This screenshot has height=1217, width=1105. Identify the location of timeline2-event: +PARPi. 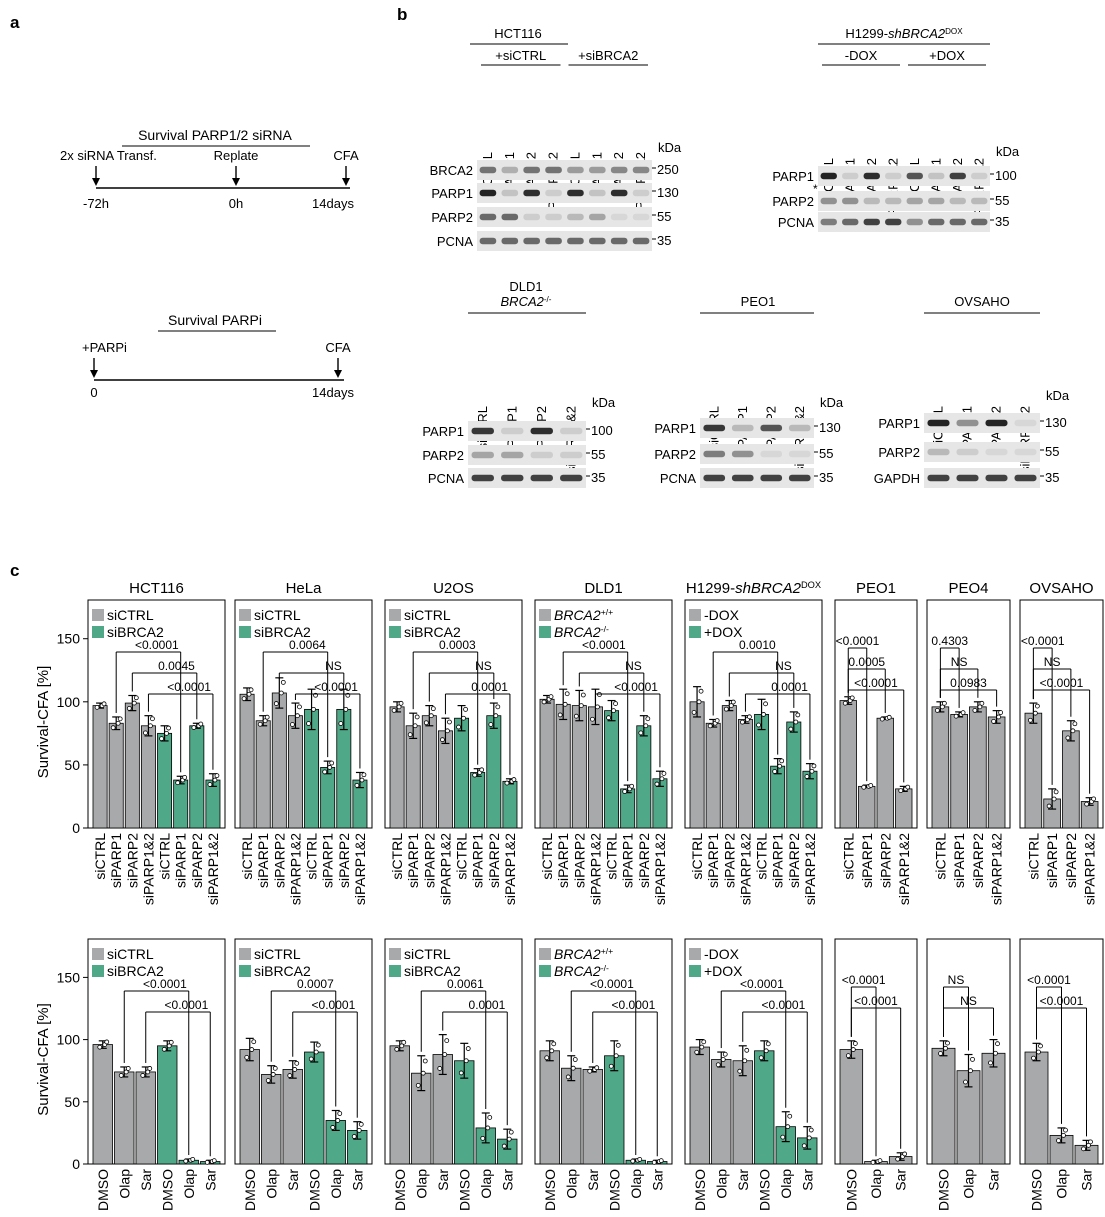
(104, 347).